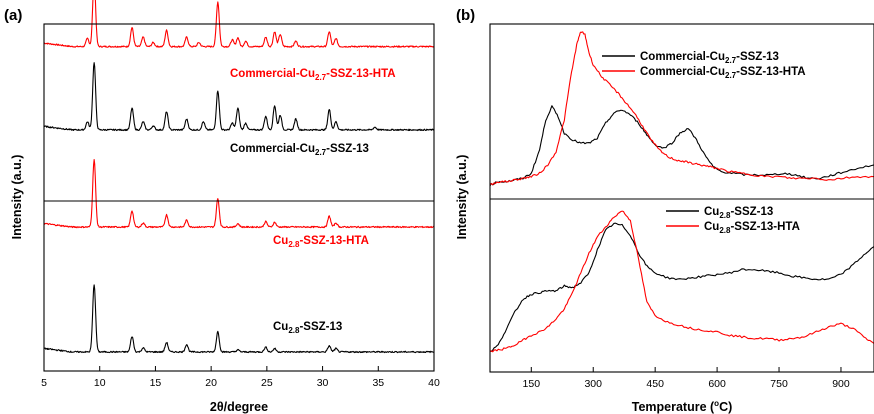 This screenshot has height=414, width=874. What do you see at coordinates (841, 384) in the screenshot?
I see `panel-b-x-tick-label: 900` at bounding box center [841, 384].